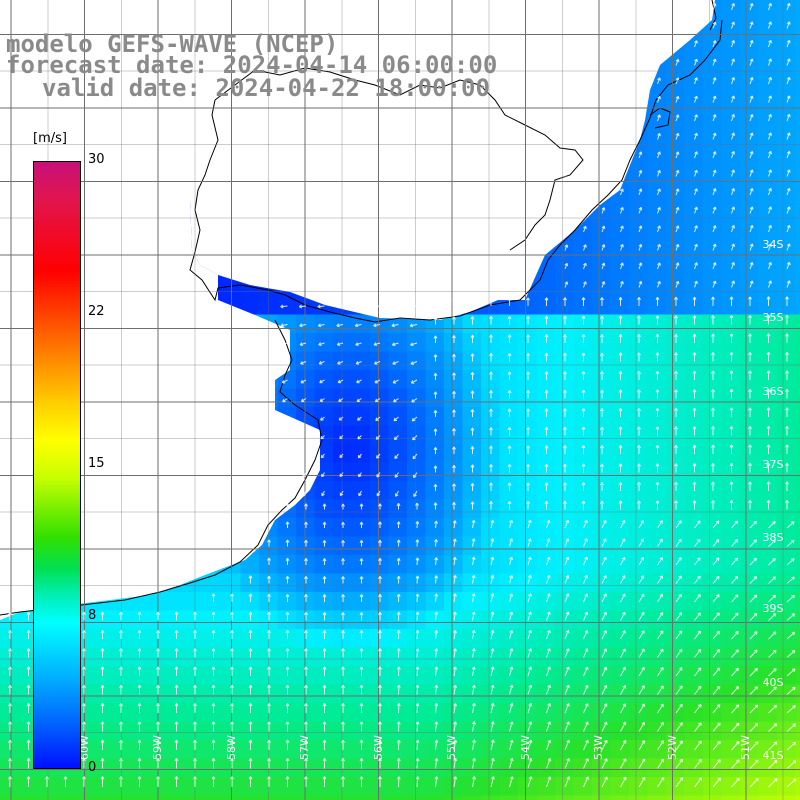 The width and height of the screenshot is (800, 800). What do you see at coordinates (252, 65) in the screenshot?
I see `title-forecast-date: forecast date: 2024-04-14 06:00:00` at bounding box center [252, 65].